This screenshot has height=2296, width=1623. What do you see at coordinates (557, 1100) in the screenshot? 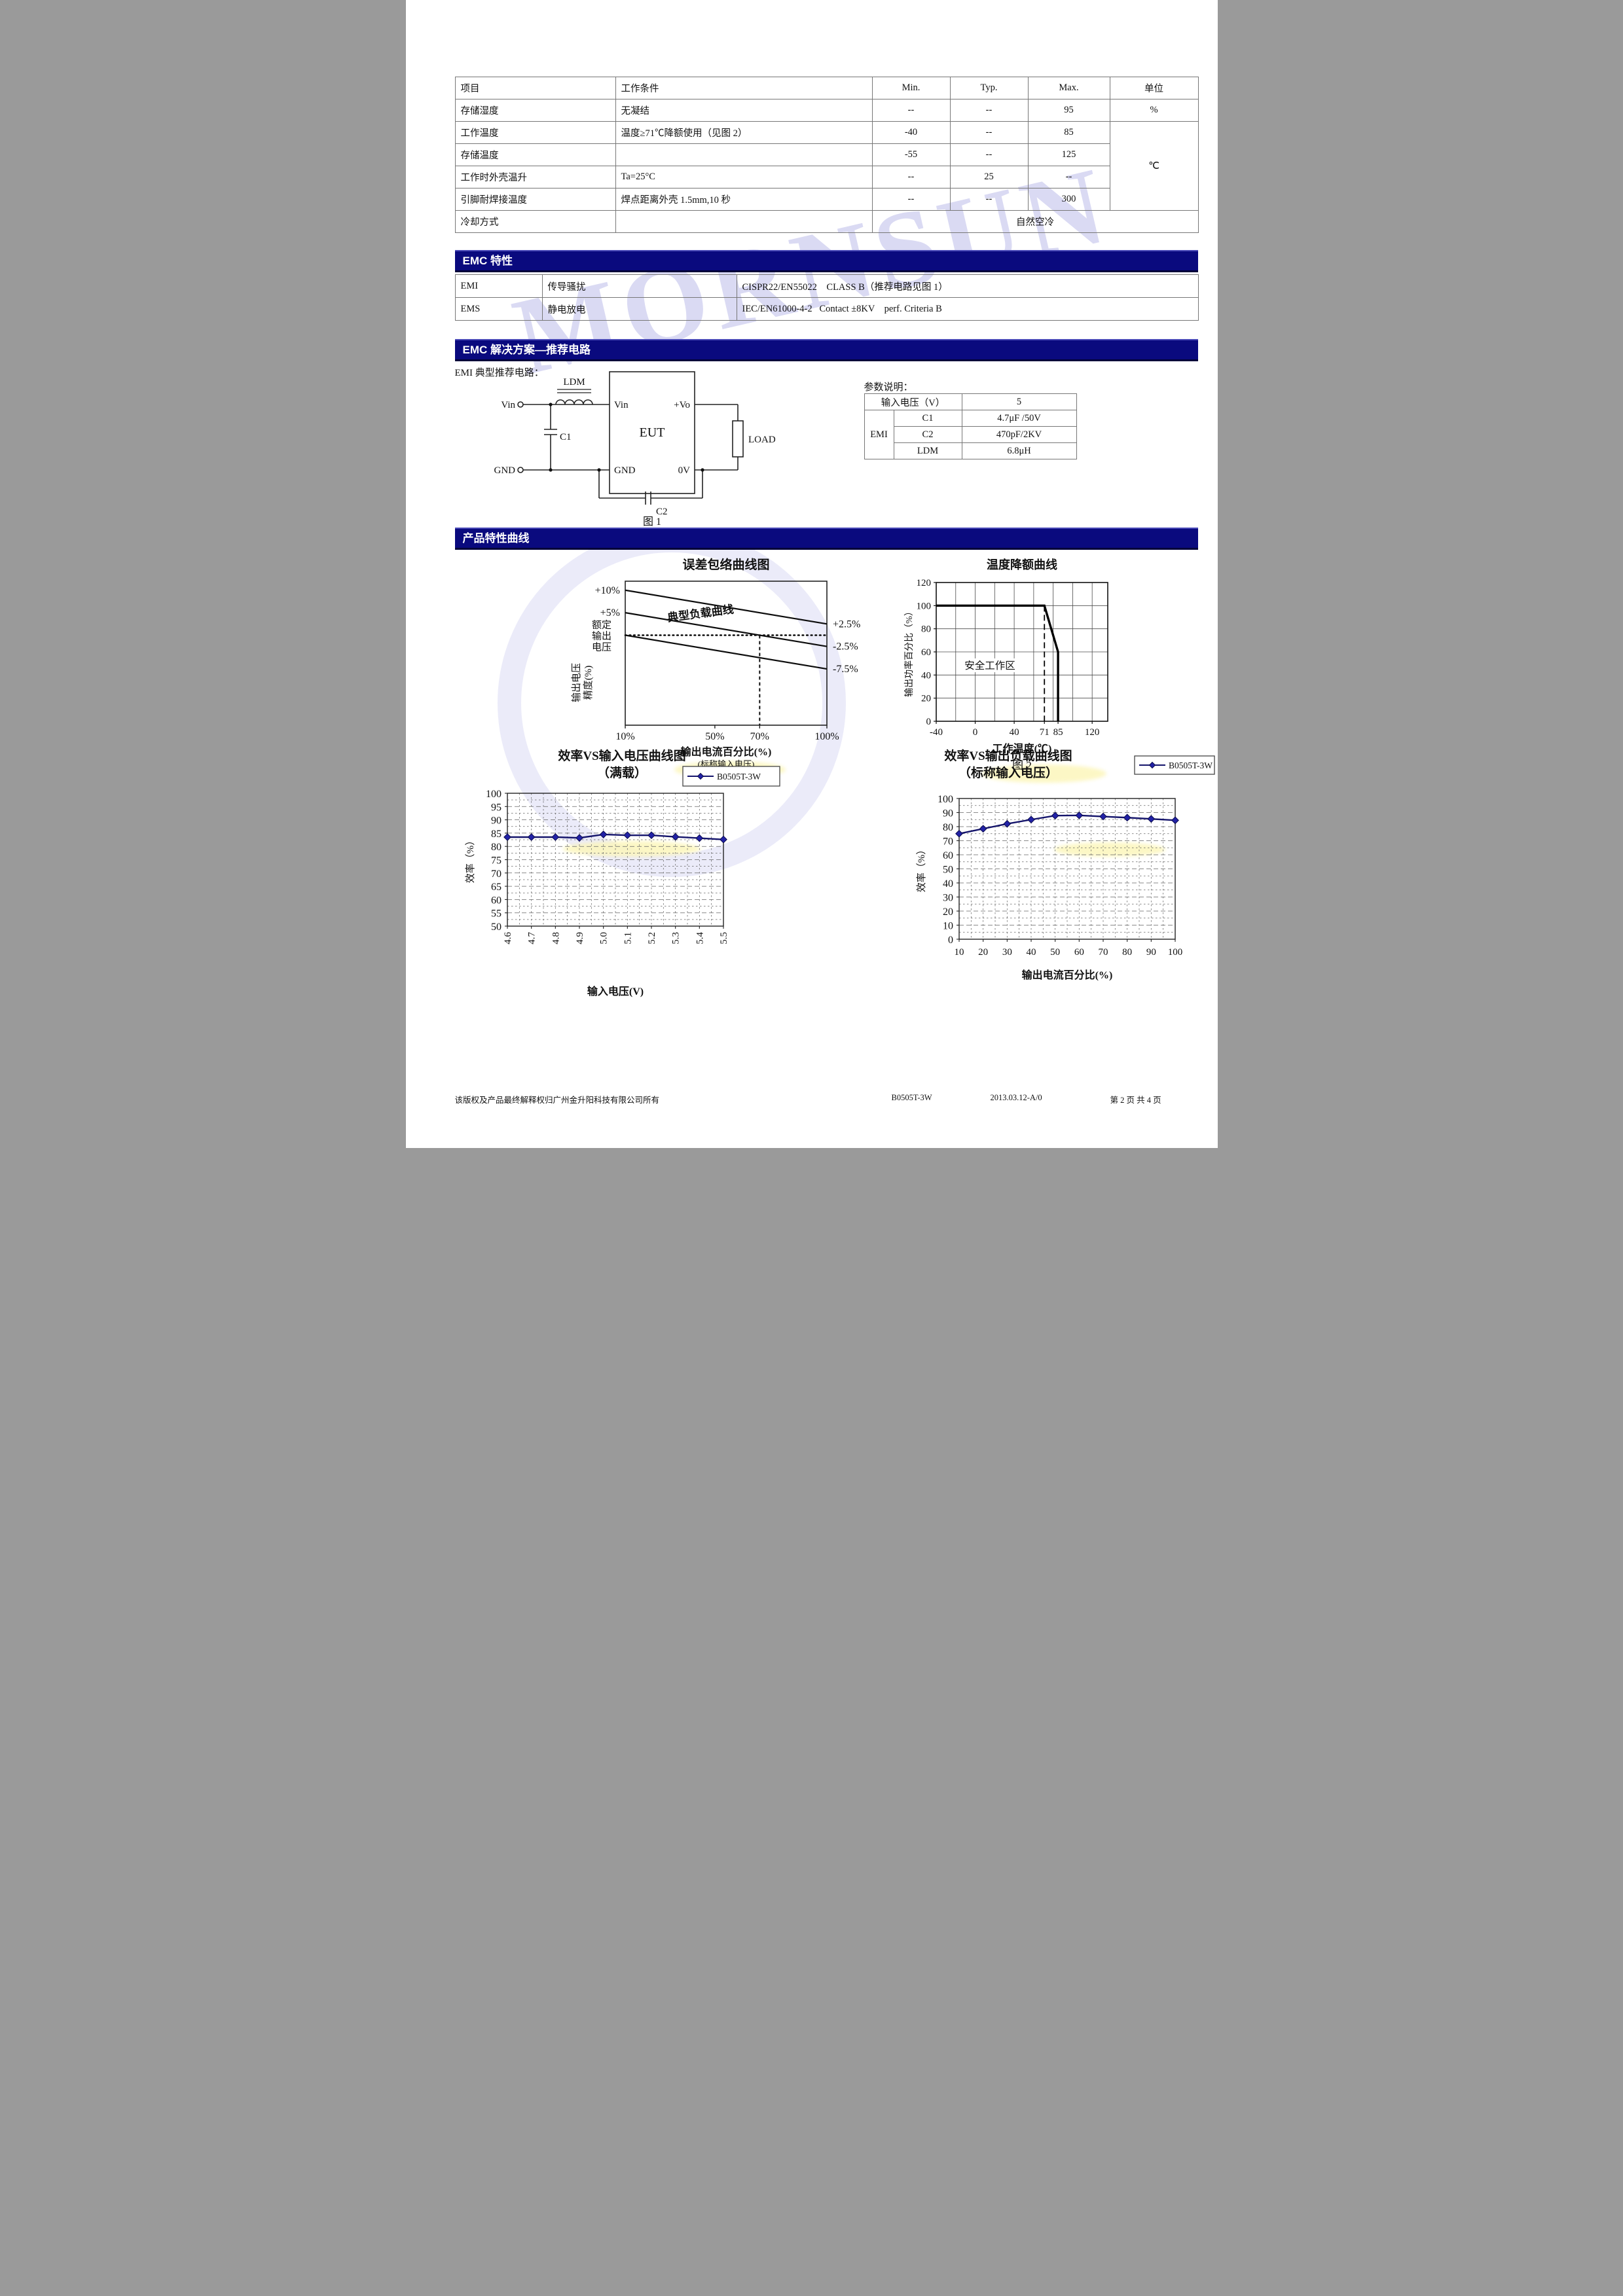
I see `footer-copyright: 该版权及产品最终解释权归广州金升阳科技有限公司所有` at bounding box center [557, 1100].